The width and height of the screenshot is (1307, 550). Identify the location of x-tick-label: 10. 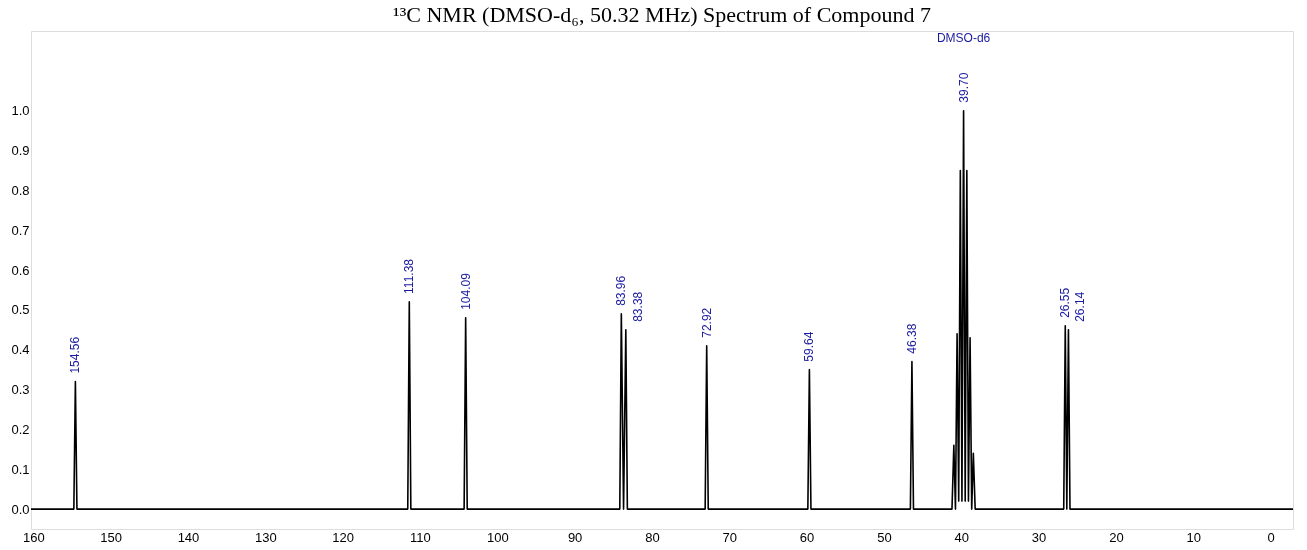
(1193, 537).